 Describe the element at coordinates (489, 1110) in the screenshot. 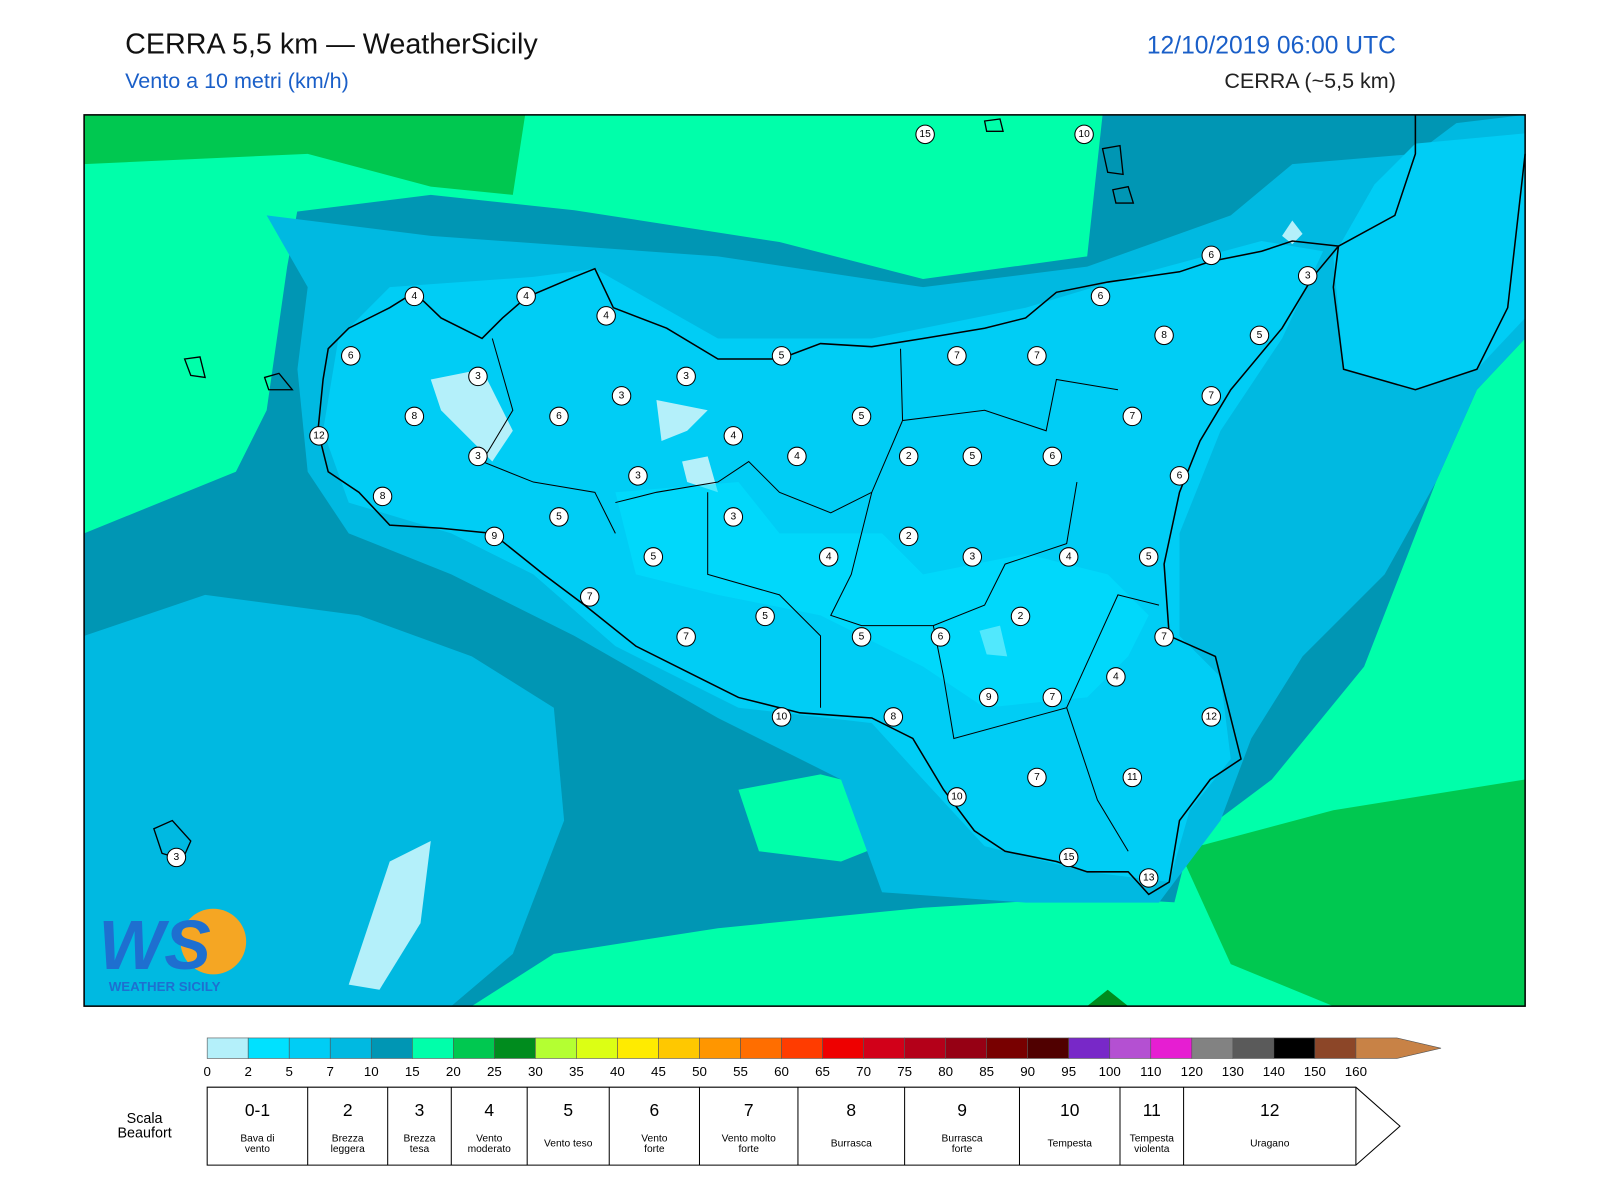

I see `beaufort-force: 4` at that location.